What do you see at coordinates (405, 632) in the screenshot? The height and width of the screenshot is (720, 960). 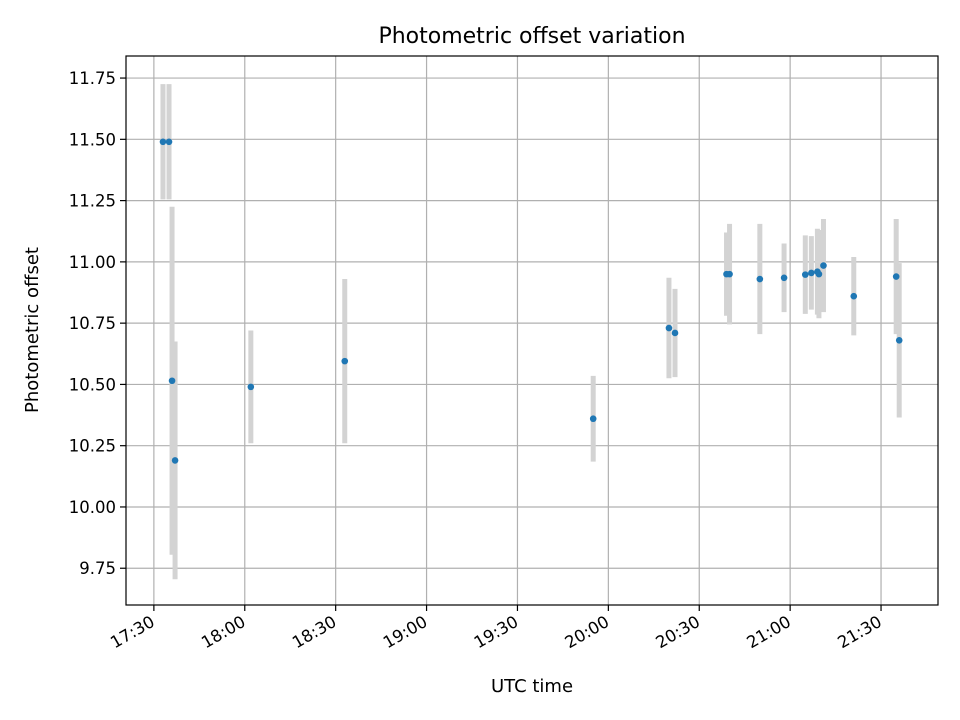 I see `x-tick-label: 19:00` at bounding box center [405, 632].